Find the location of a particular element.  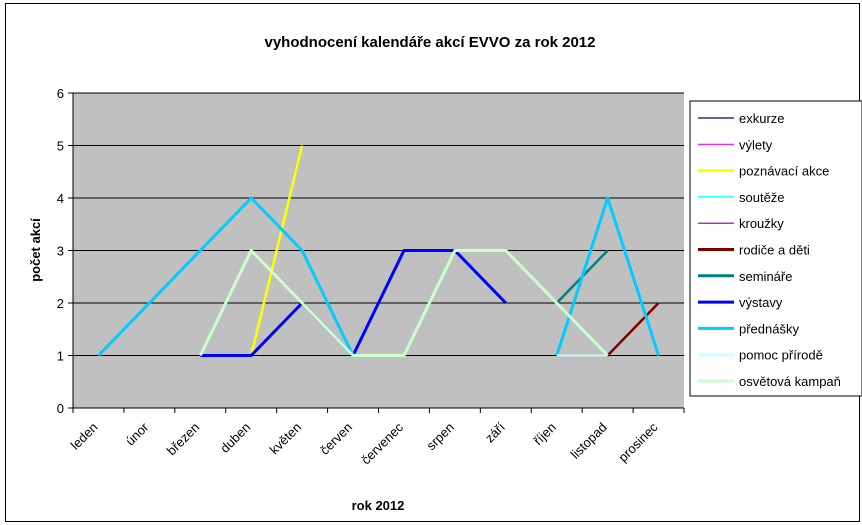

y-tick-label: 0 is located at coordinates (60, 408).